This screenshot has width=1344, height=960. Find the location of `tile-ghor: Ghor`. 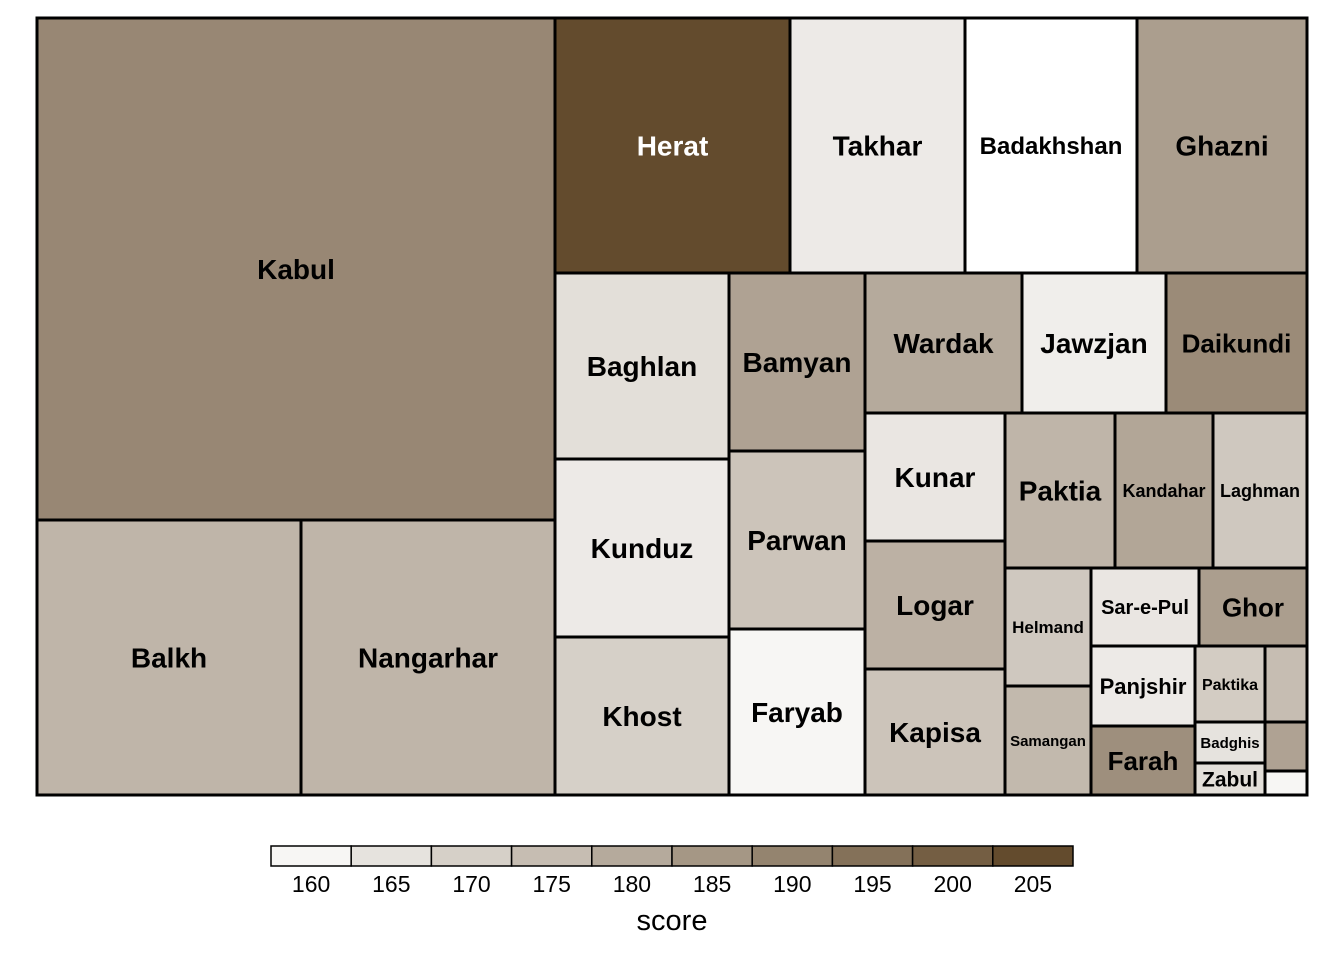

tile-ghor: Ghor is located at coordinates (1253, 607).